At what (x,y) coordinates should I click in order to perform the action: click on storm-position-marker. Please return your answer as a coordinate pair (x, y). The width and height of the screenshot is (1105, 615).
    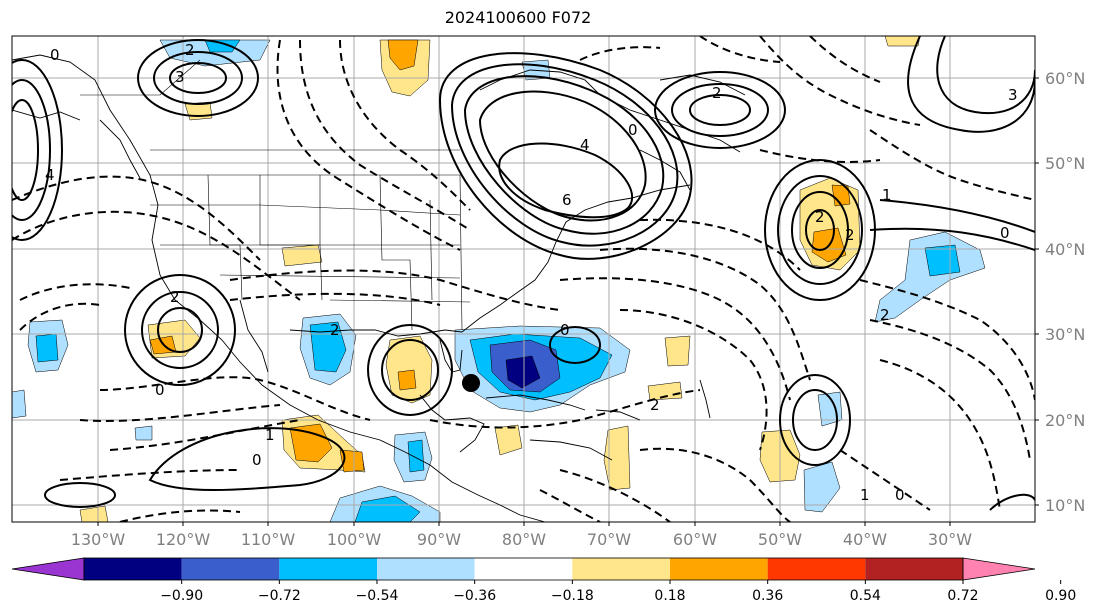
    Looking at the image, I should click on (471, 383).